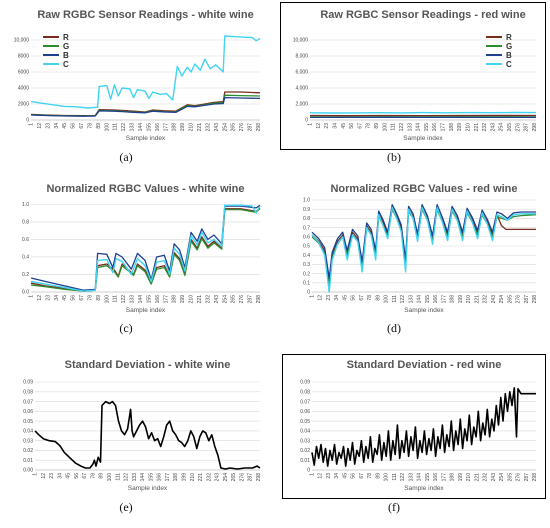 The width and height of the screenshot is (550, 528). Describe the element at coordinates (423, 189) in the screenshot. I see `chart-title: Normalized RGBC Values - red wine` at that location.